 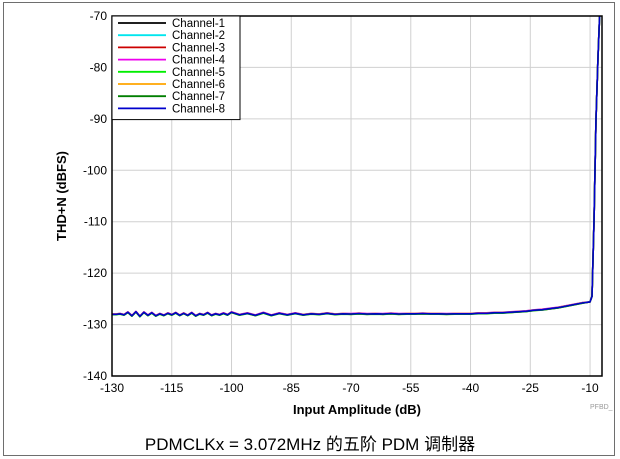 I want to click on legend-label: Channel-7, so click(x=198, y=97).